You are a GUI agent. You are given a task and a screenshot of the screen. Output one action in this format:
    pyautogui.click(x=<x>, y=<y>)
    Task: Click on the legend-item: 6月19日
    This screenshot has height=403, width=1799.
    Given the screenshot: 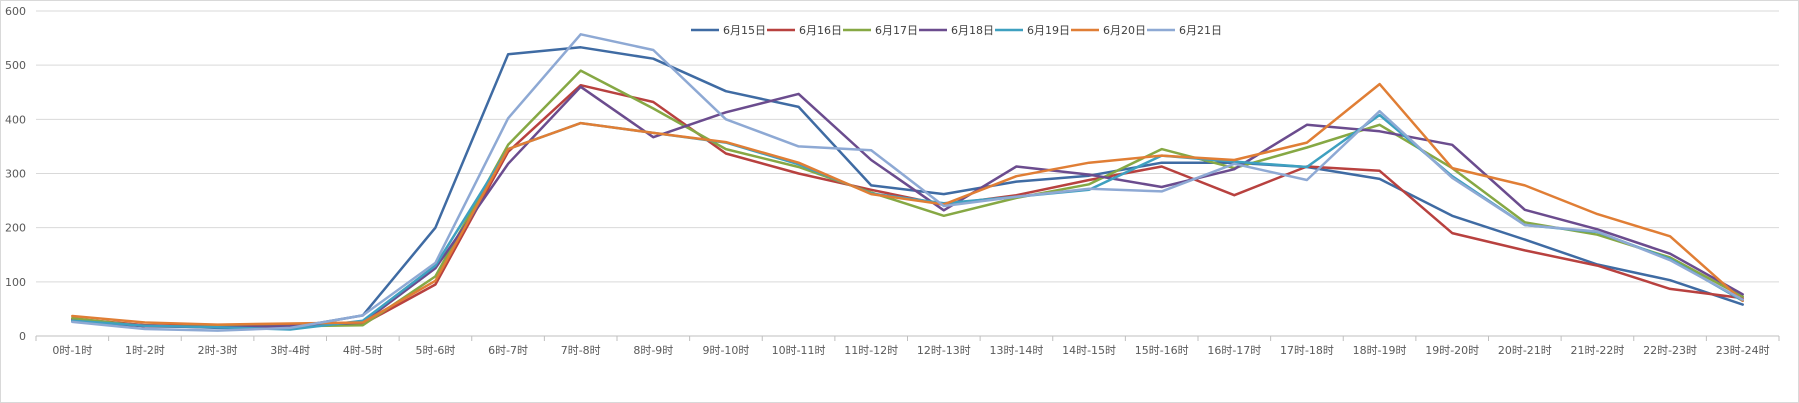 What is the action you would take?
    pyautogui.click(x=1032, y=30)
    